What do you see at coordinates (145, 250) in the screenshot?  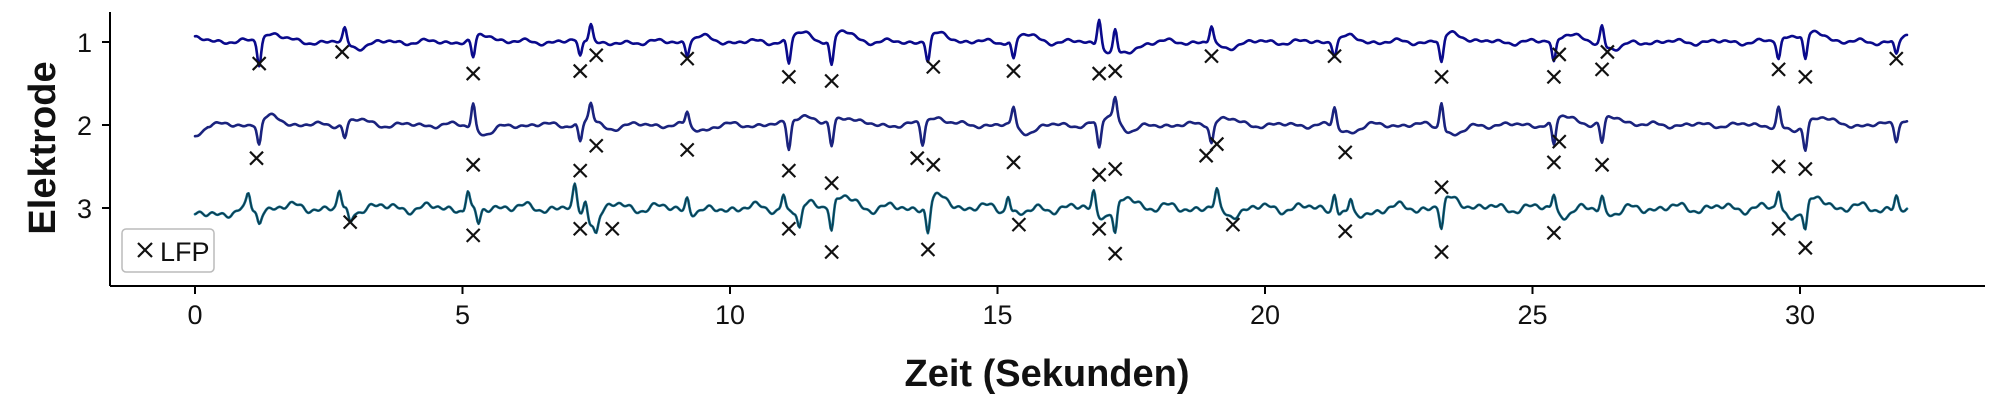 I see `legend-marker-icon` at bounding box center [145, 250].